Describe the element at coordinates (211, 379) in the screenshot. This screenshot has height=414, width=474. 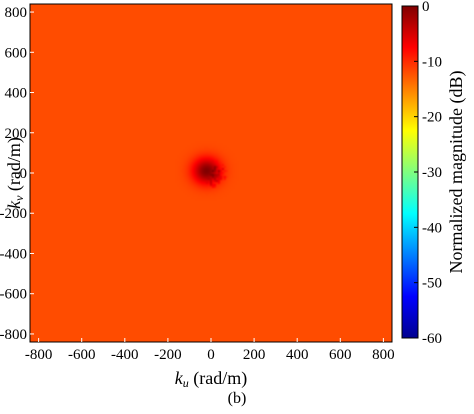
I see `x-axis-label: ku (rad/m)` at that location.